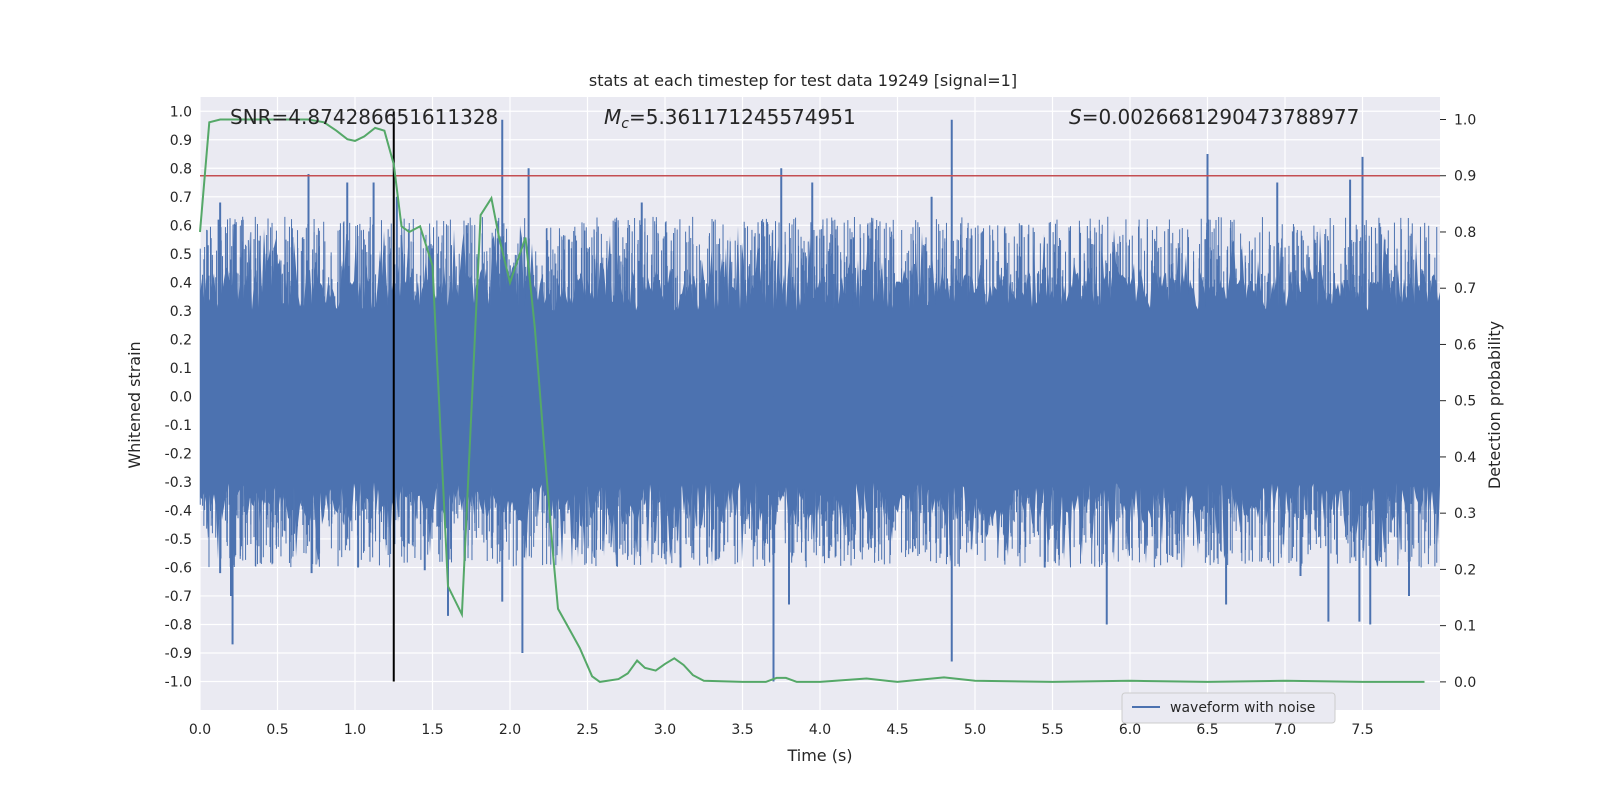 The width and height of the screenshot is (1600, 800). Describe the element at coordinates (178, 540) in the screenshot. I see `y-left-tick-label: -0.5` at that location.